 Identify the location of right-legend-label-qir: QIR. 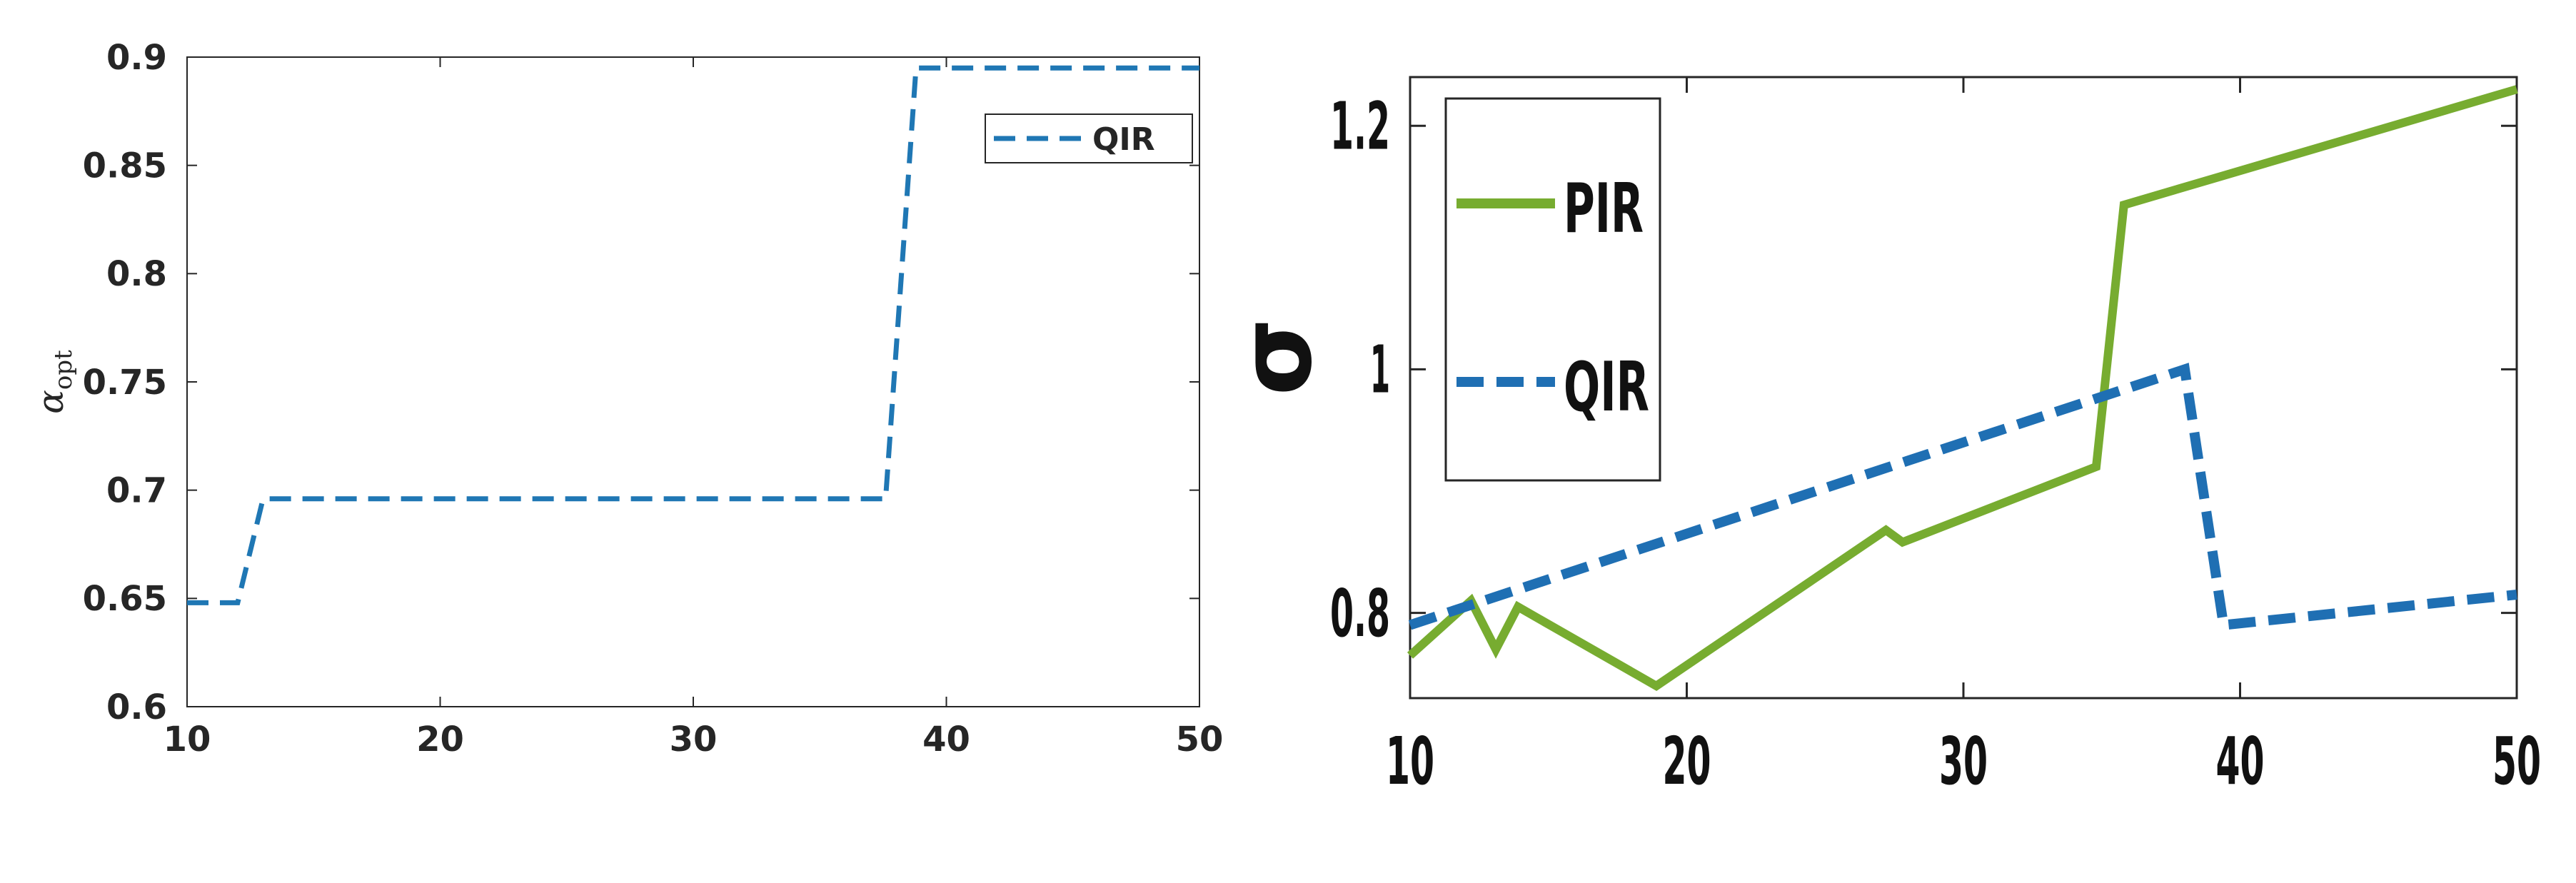
(1606, 387).